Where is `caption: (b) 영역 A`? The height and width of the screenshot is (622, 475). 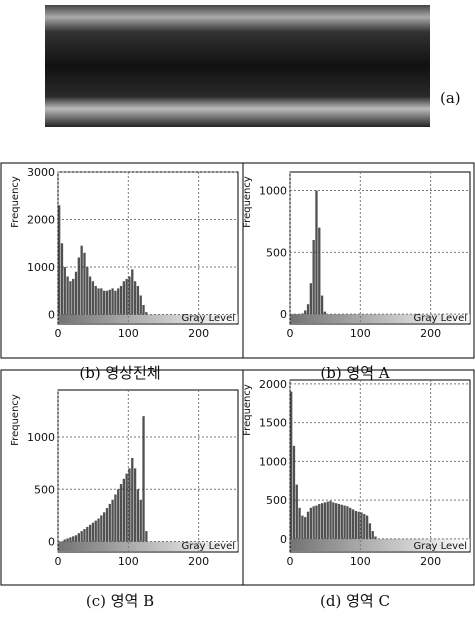 caption: (b) 영역 A is located at coordinates (354, 373).